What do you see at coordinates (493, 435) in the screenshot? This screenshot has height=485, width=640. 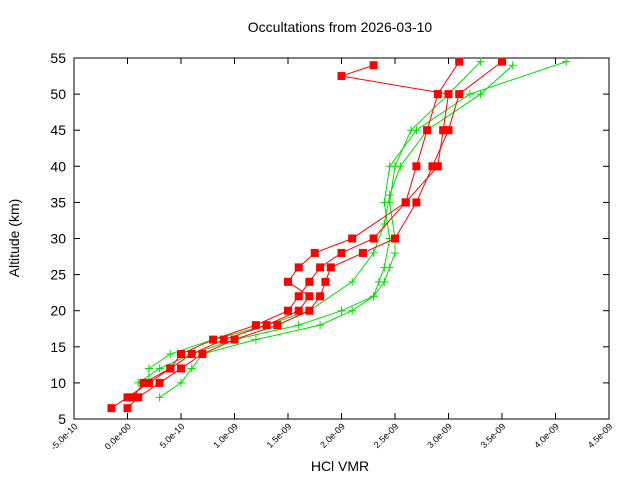 I see `x-tick-label: 3.5e-09` at bounding box center [493, 435].